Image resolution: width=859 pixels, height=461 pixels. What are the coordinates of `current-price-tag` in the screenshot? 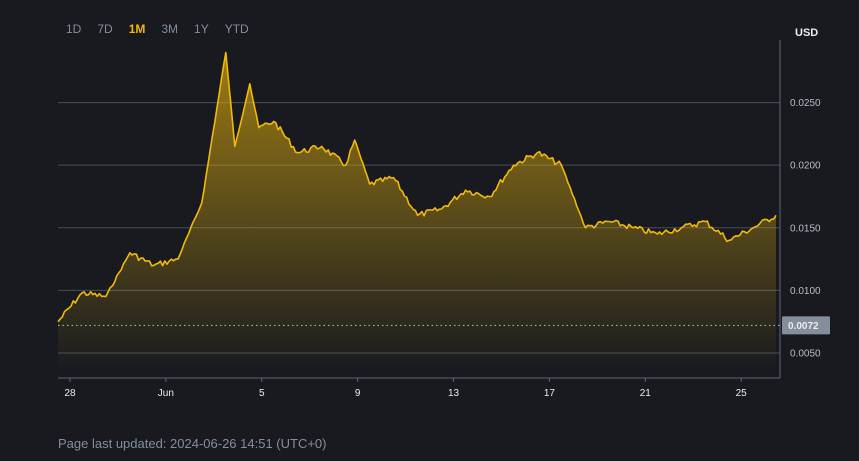 It's located at (806, 325).